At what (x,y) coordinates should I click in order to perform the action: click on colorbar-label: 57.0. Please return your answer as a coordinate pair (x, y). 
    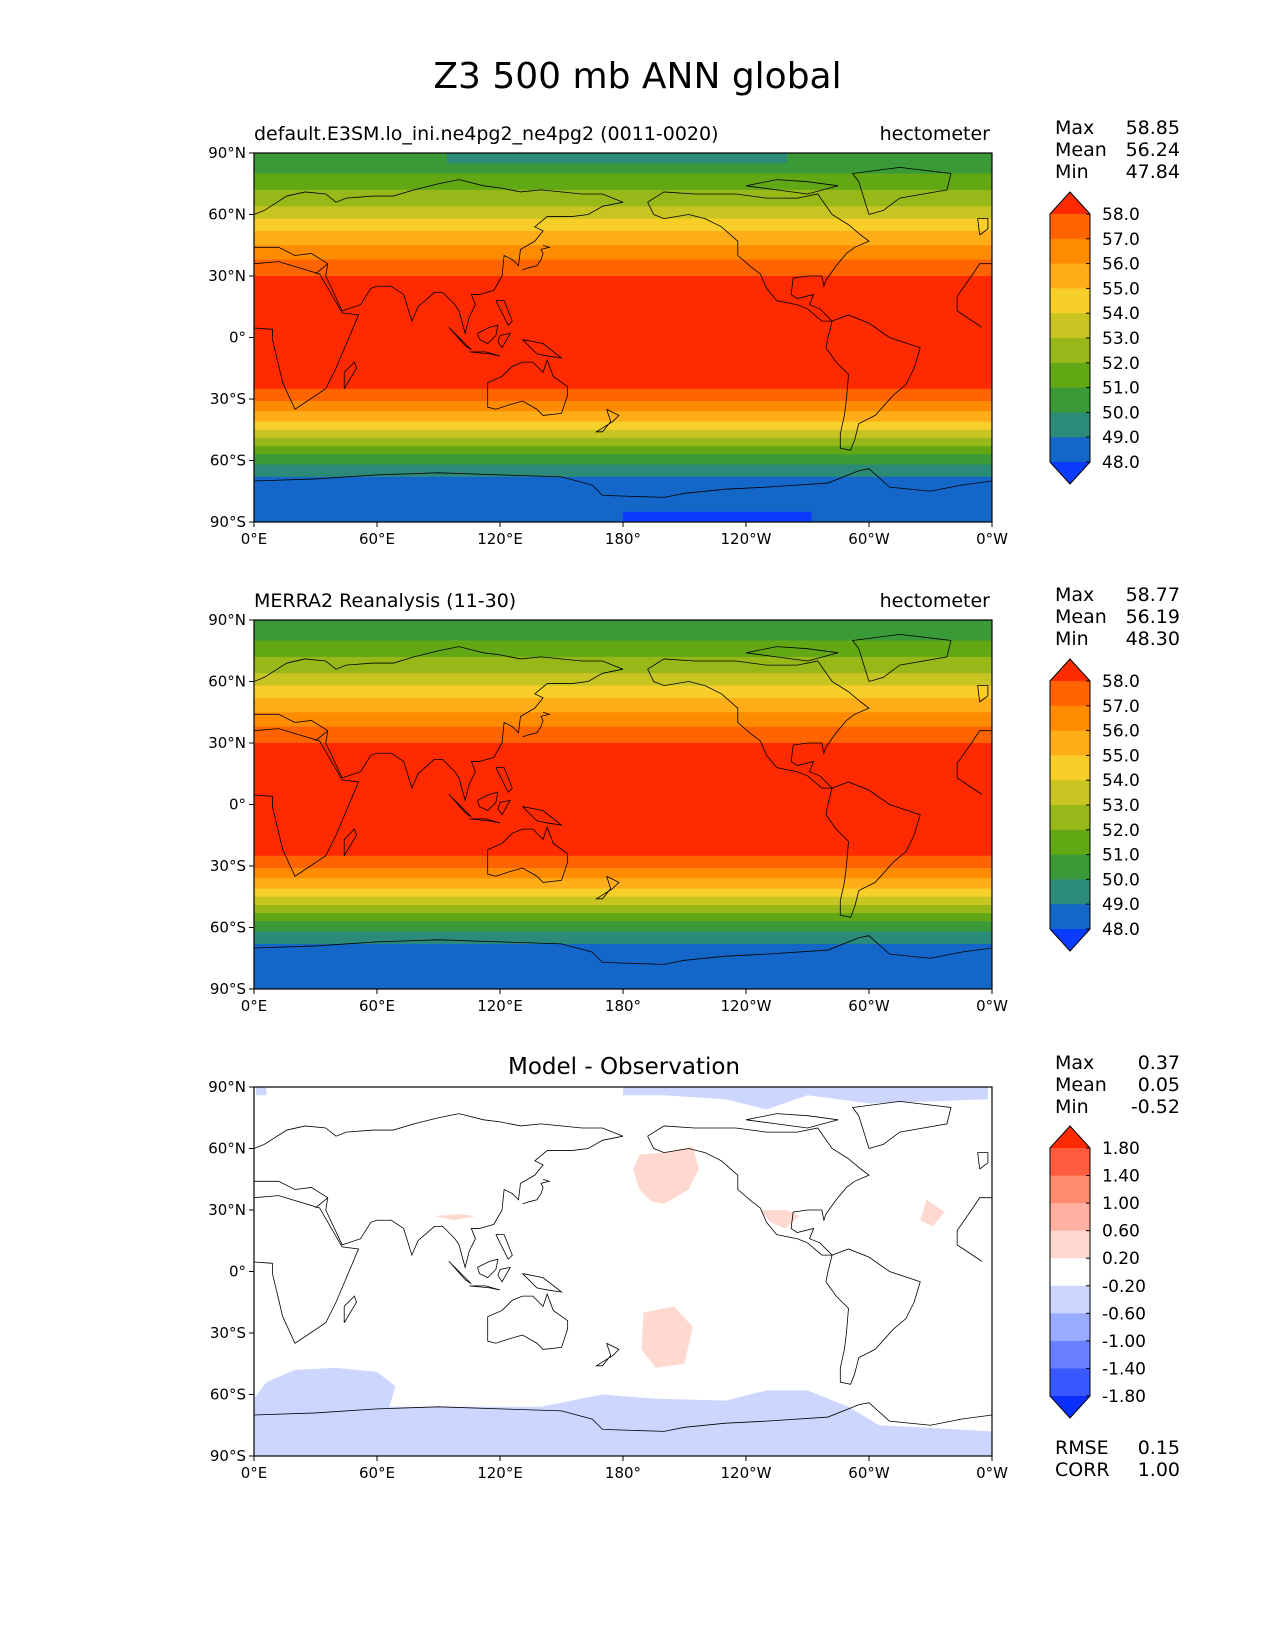
    Looking at the image, I should click on (1121, 707).